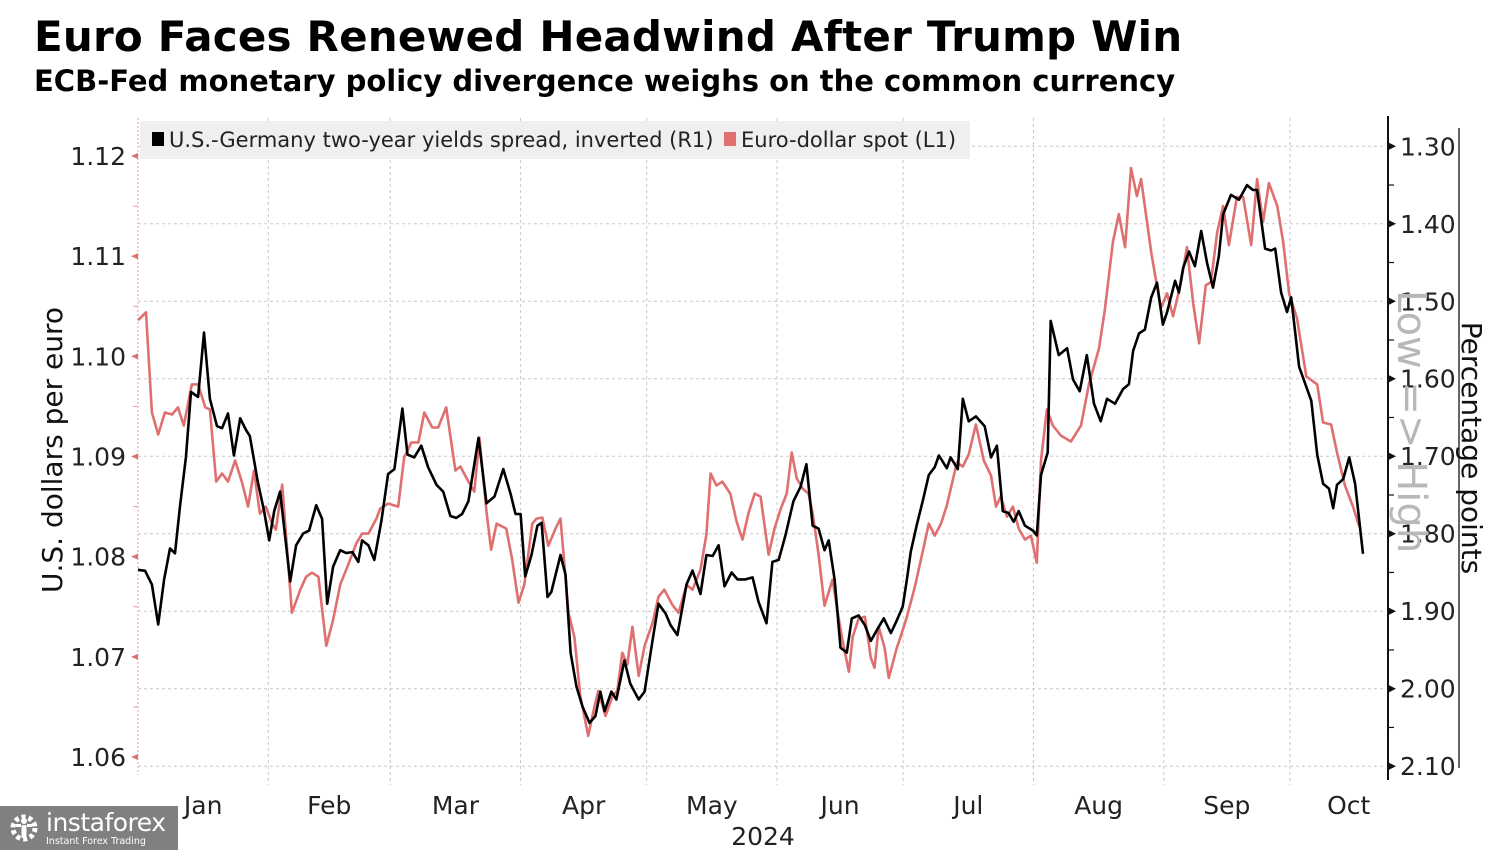 Image resolution: width=1500 pixels, height=850 pixels. I want to click on left-tick-label: 1.09, so click(98, 457).